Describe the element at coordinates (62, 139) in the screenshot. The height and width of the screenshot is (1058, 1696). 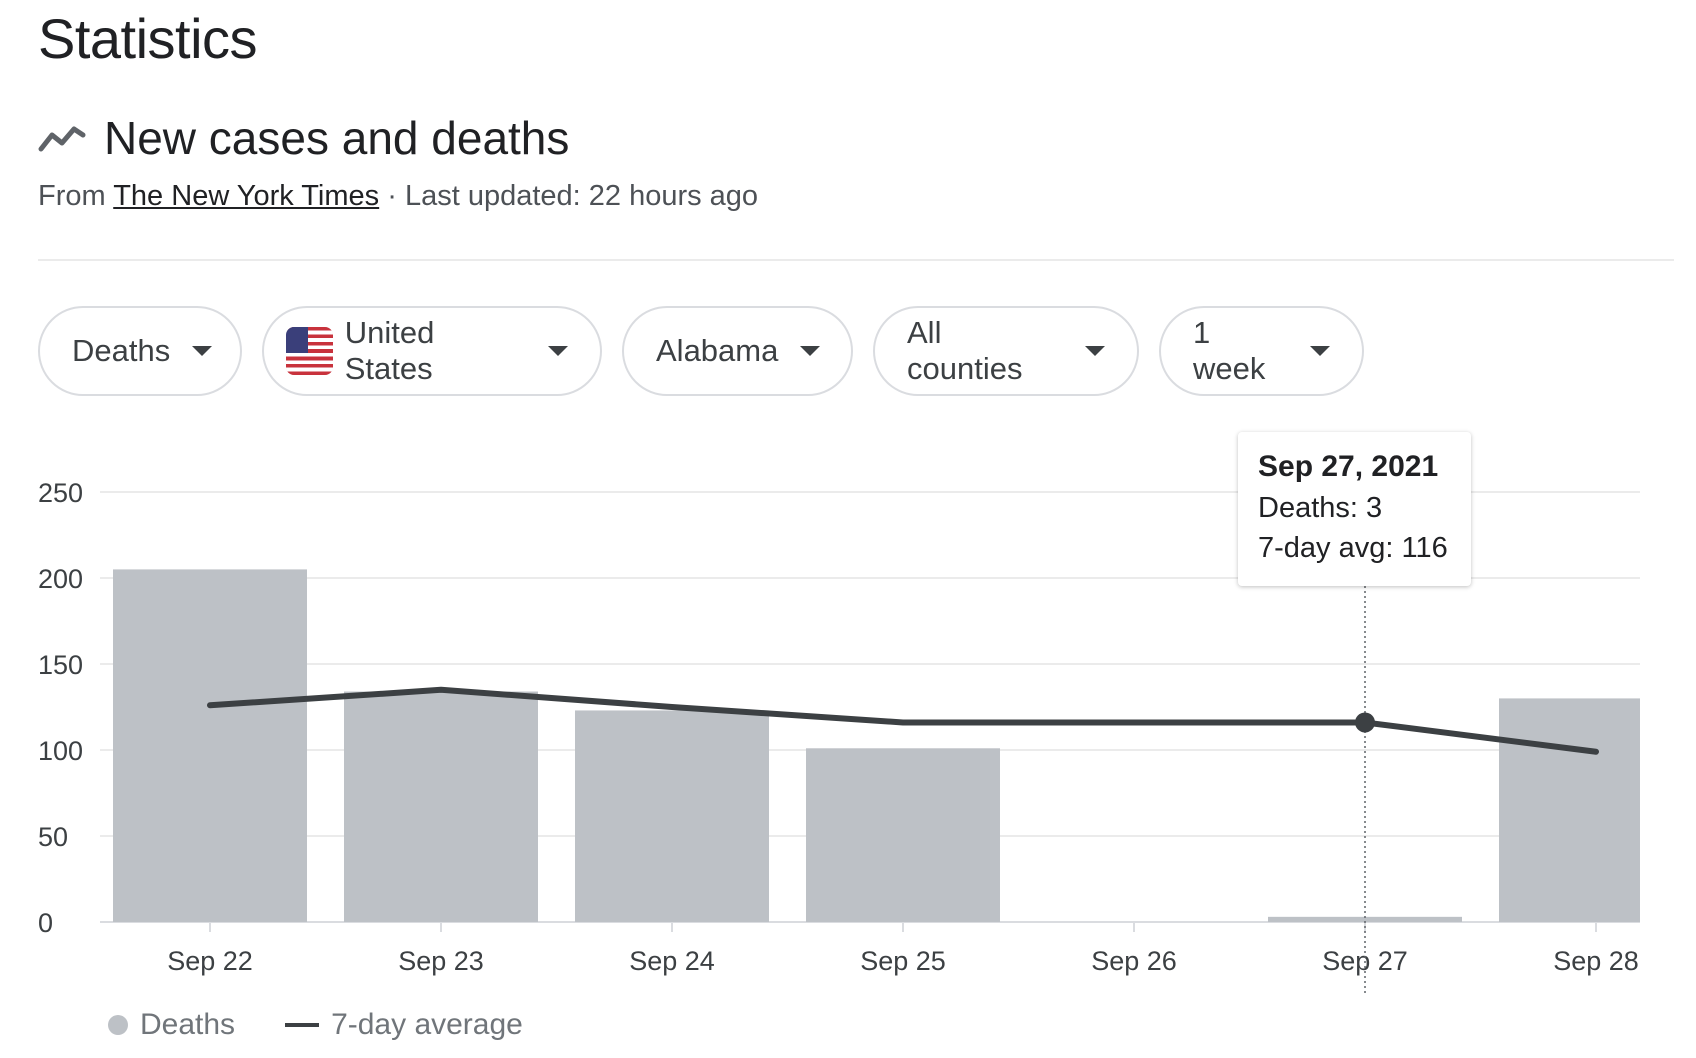
I see `trending-line-icon` at that location.